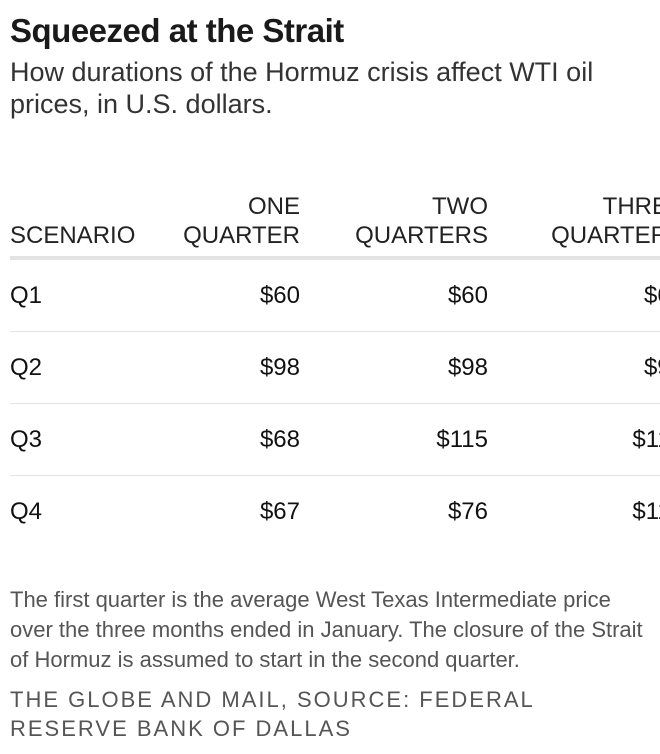  I want to click on table-row: Q3$68$115$115$115, so click(335, 439).